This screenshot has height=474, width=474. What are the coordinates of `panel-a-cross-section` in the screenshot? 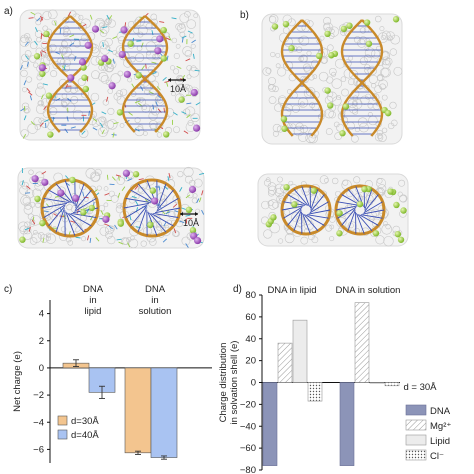 It's located at (111, 207).